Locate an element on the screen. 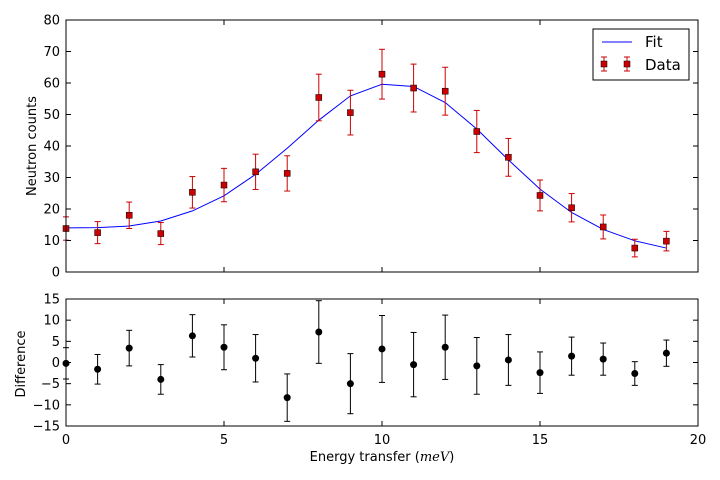 The width and height of the screenshot is (720, 480). bottom-xtick-label: 15 is located at coordinates (540, 440).